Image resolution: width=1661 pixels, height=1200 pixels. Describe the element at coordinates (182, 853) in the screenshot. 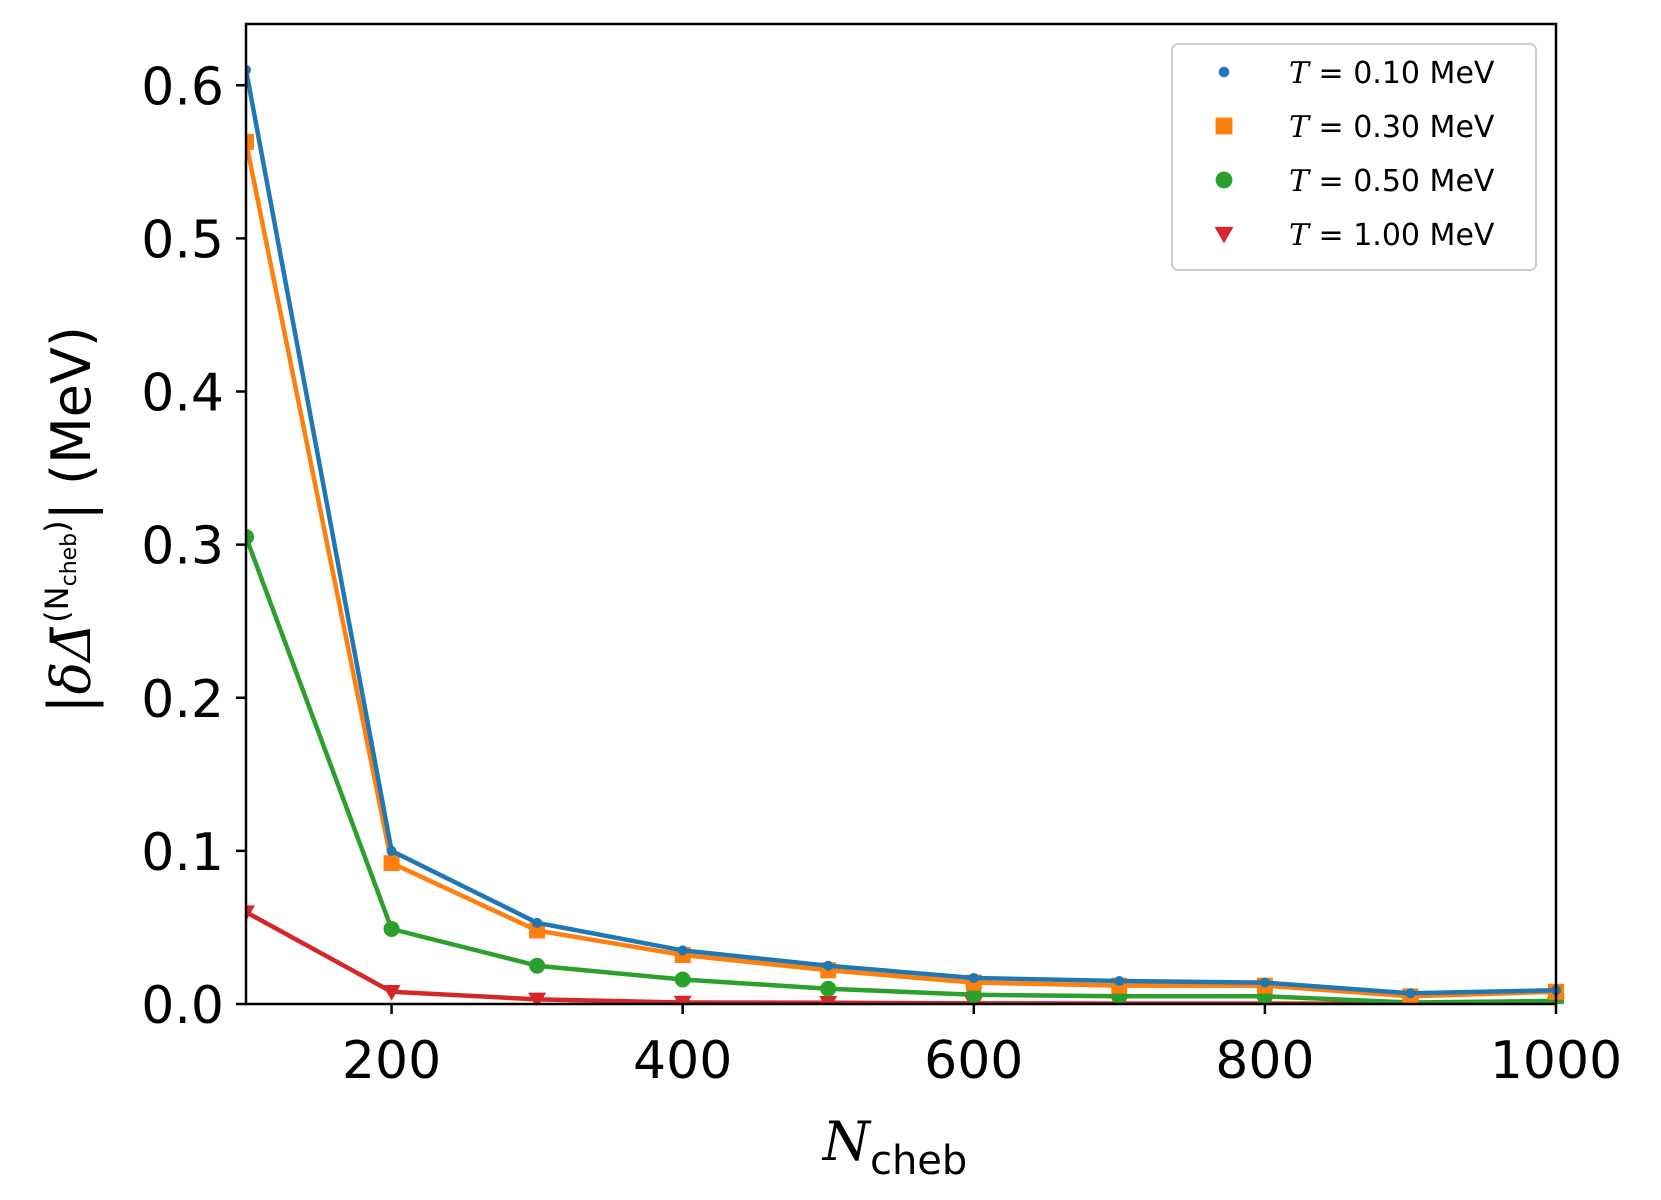

I see `y-tick-label: 0.1` at that location.